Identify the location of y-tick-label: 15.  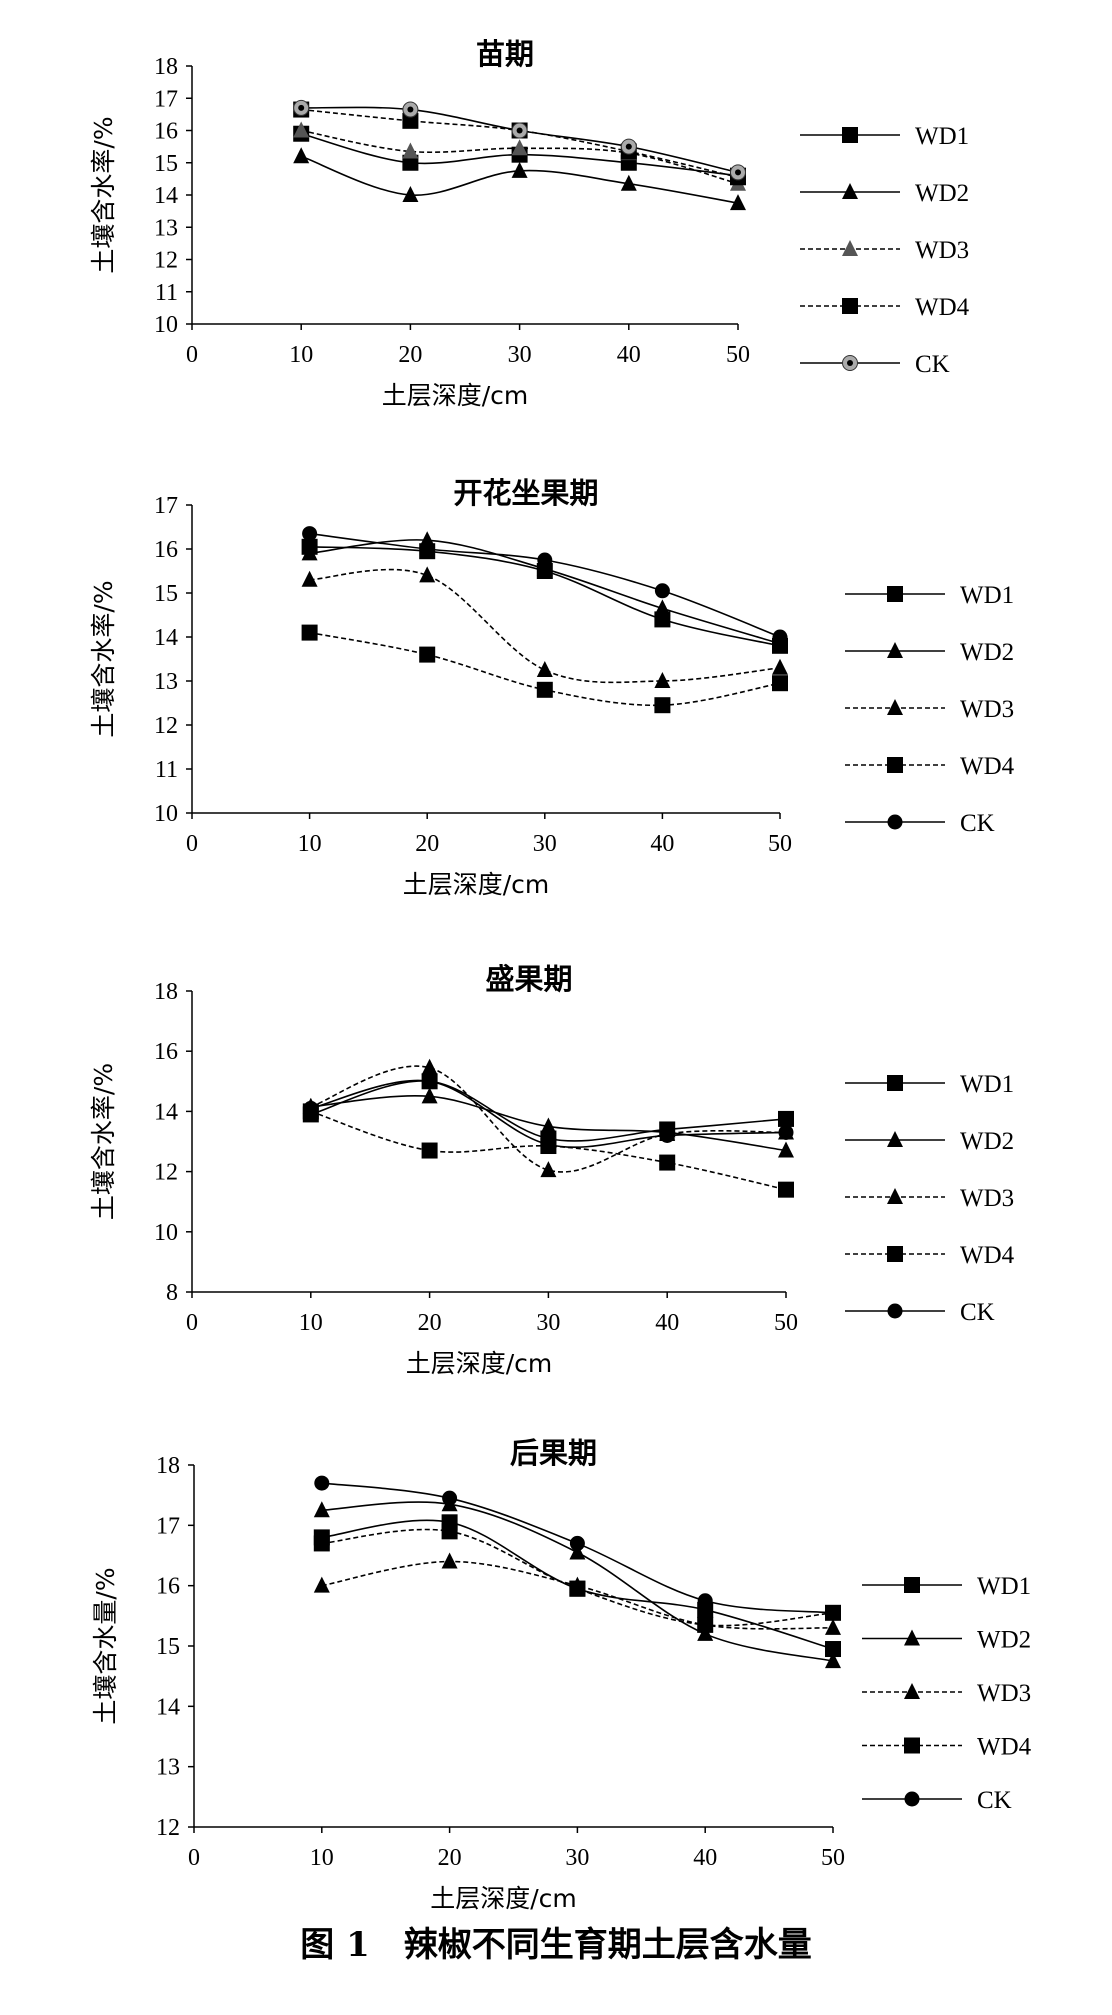
(168, 1647).